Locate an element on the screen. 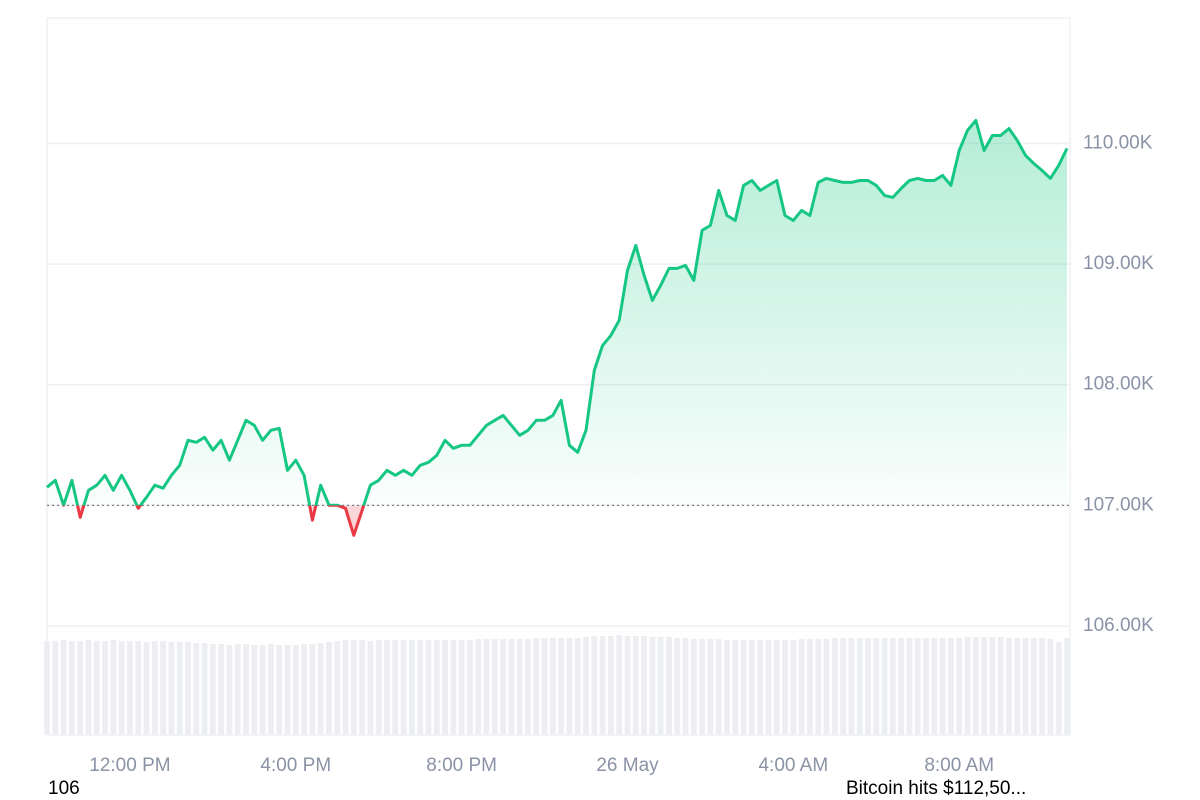 The image size is (1200, 800). x-tick-label: 8:00 AM is located at coordinates (959, 765).